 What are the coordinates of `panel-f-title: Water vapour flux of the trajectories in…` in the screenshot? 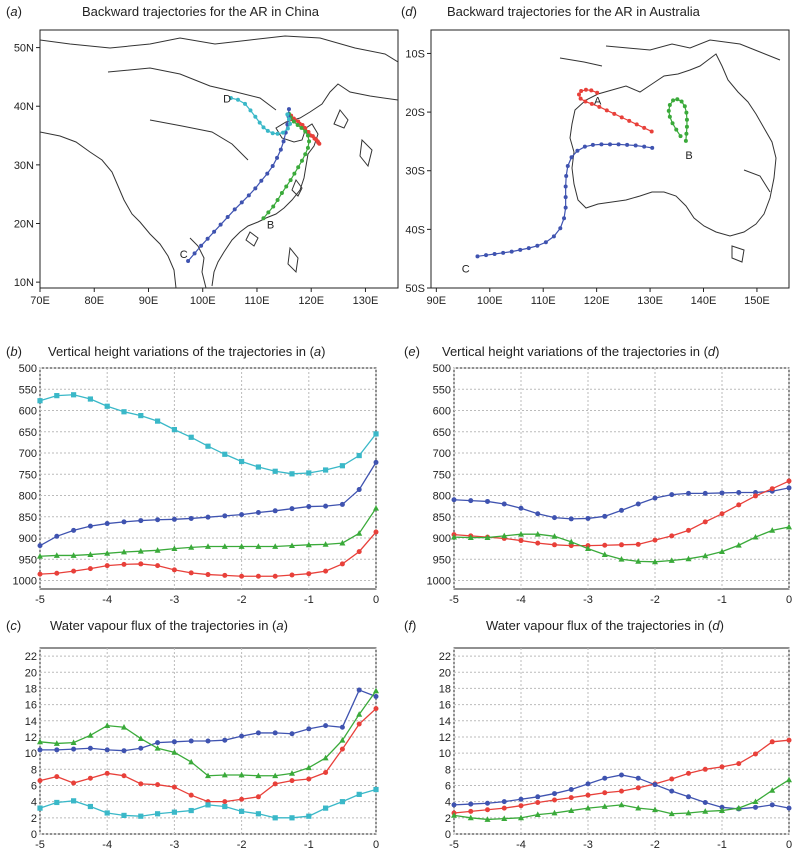 It's located at (599, 625).